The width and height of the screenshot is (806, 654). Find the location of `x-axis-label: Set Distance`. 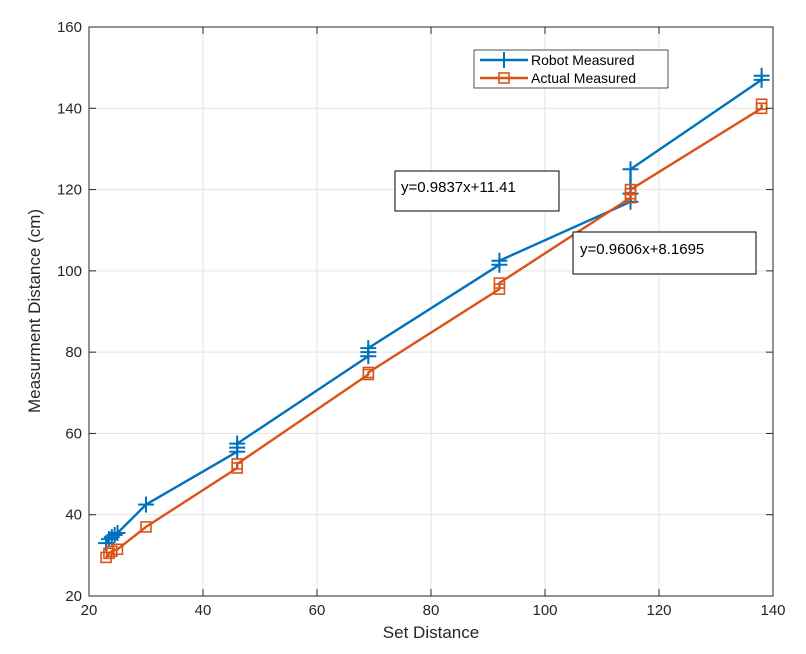

x-axis-label: Set Distance is located at coordinates (431, 632).